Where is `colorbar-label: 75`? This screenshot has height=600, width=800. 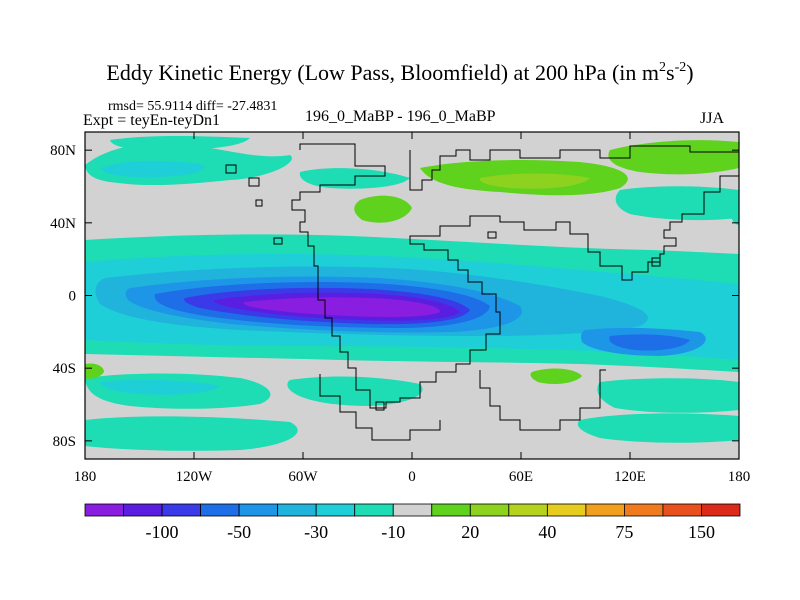
colorbar-label: 75 is located at coordinates (624, 532).